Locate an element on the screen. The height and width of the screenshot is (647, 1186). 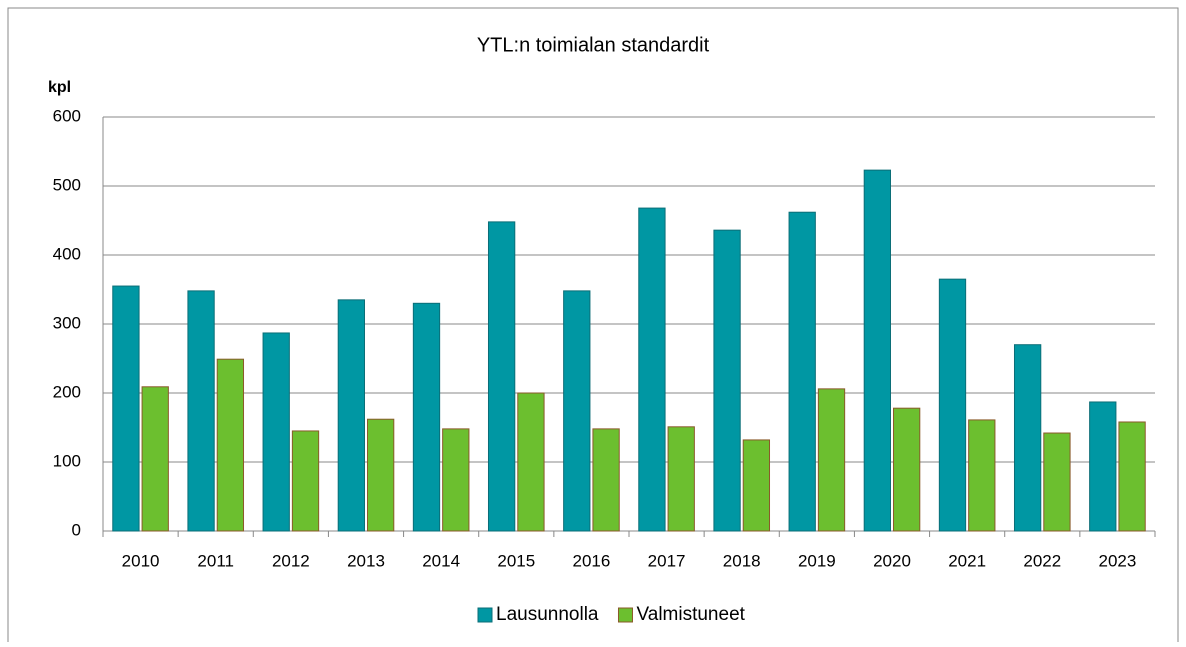
y-axis-label: kpl is located at coordinates (59, 87).